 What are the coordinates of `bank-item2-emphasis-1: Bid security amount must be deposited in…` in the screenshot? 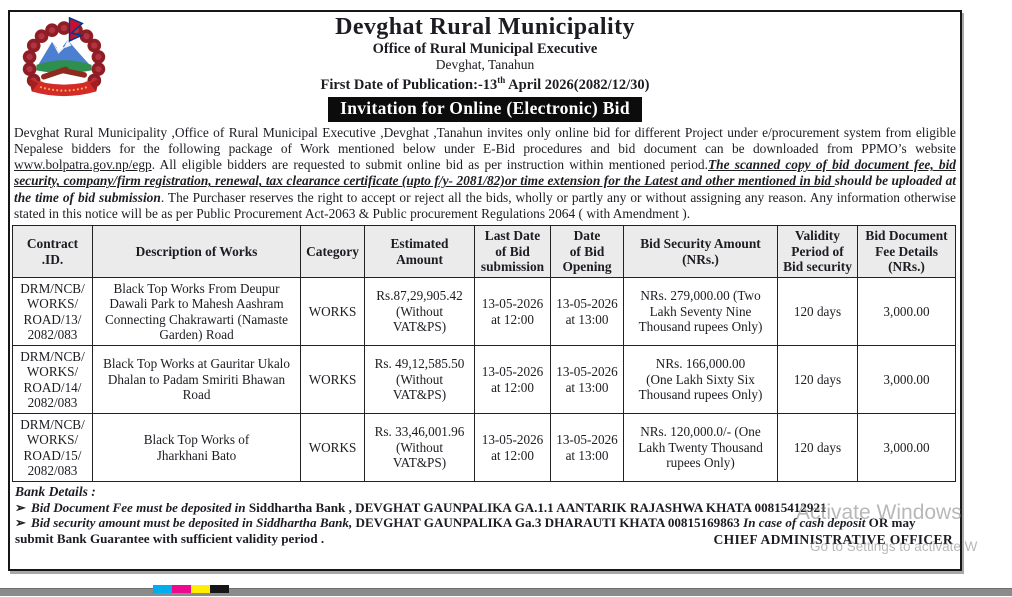 It's located at (192, 523).